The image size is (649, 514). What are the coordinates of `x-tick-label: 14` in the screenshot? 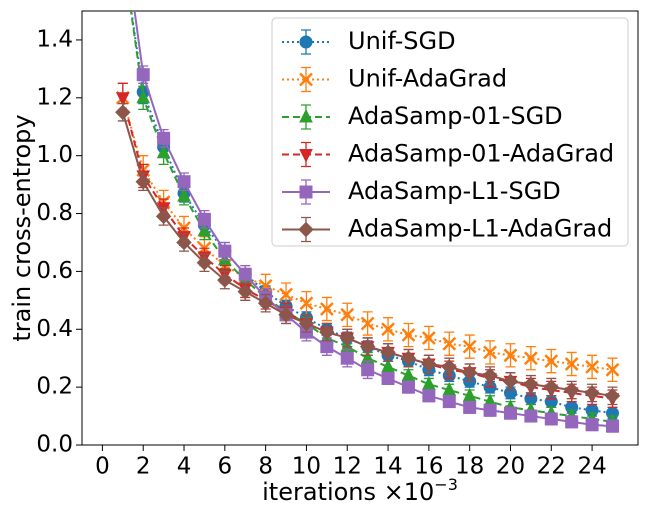 It's located at (387, 467).